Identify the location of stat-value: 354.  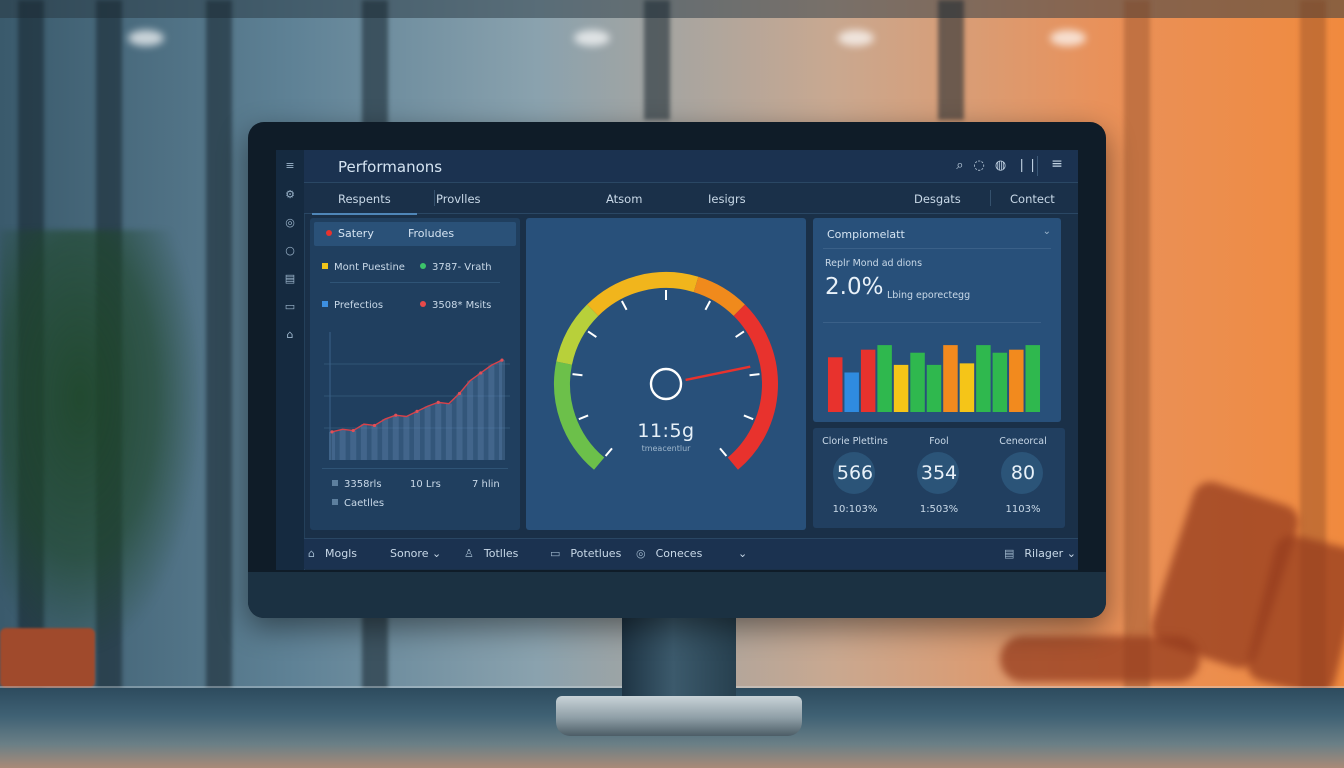
(939, 473).